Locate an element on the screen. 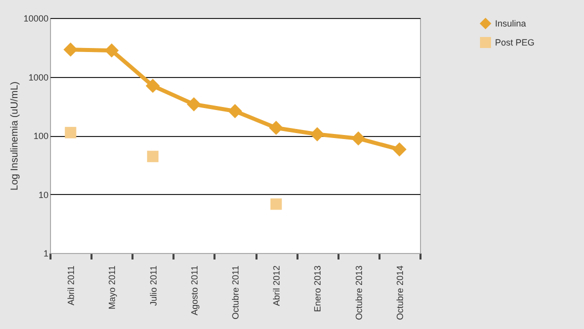  x-tick-label: Enero 2013 is located at coordinates (317, 289).